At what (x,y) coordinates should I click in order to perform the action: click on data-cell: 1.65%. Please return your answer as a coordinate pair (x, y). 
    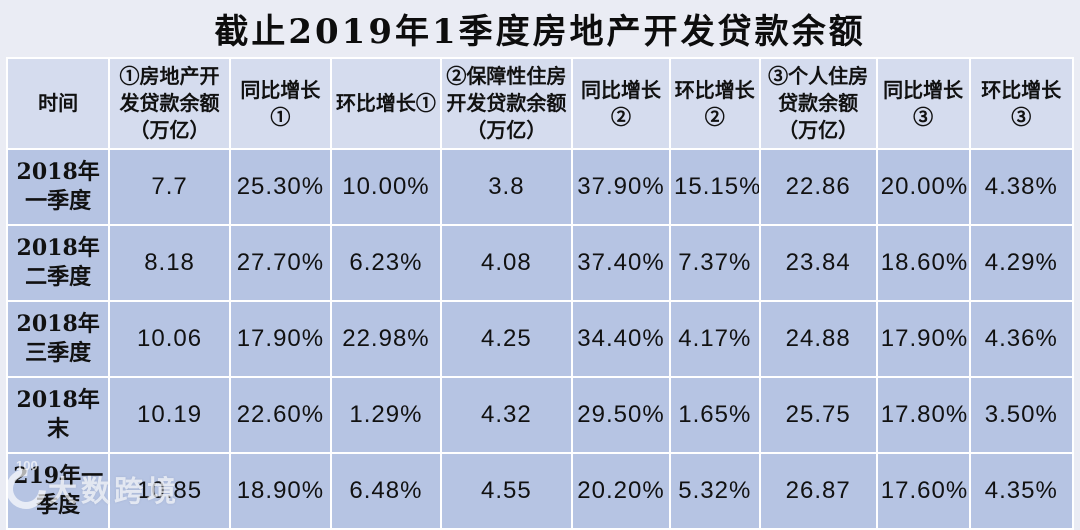
    Looking at the image, I should click on (715, 415).